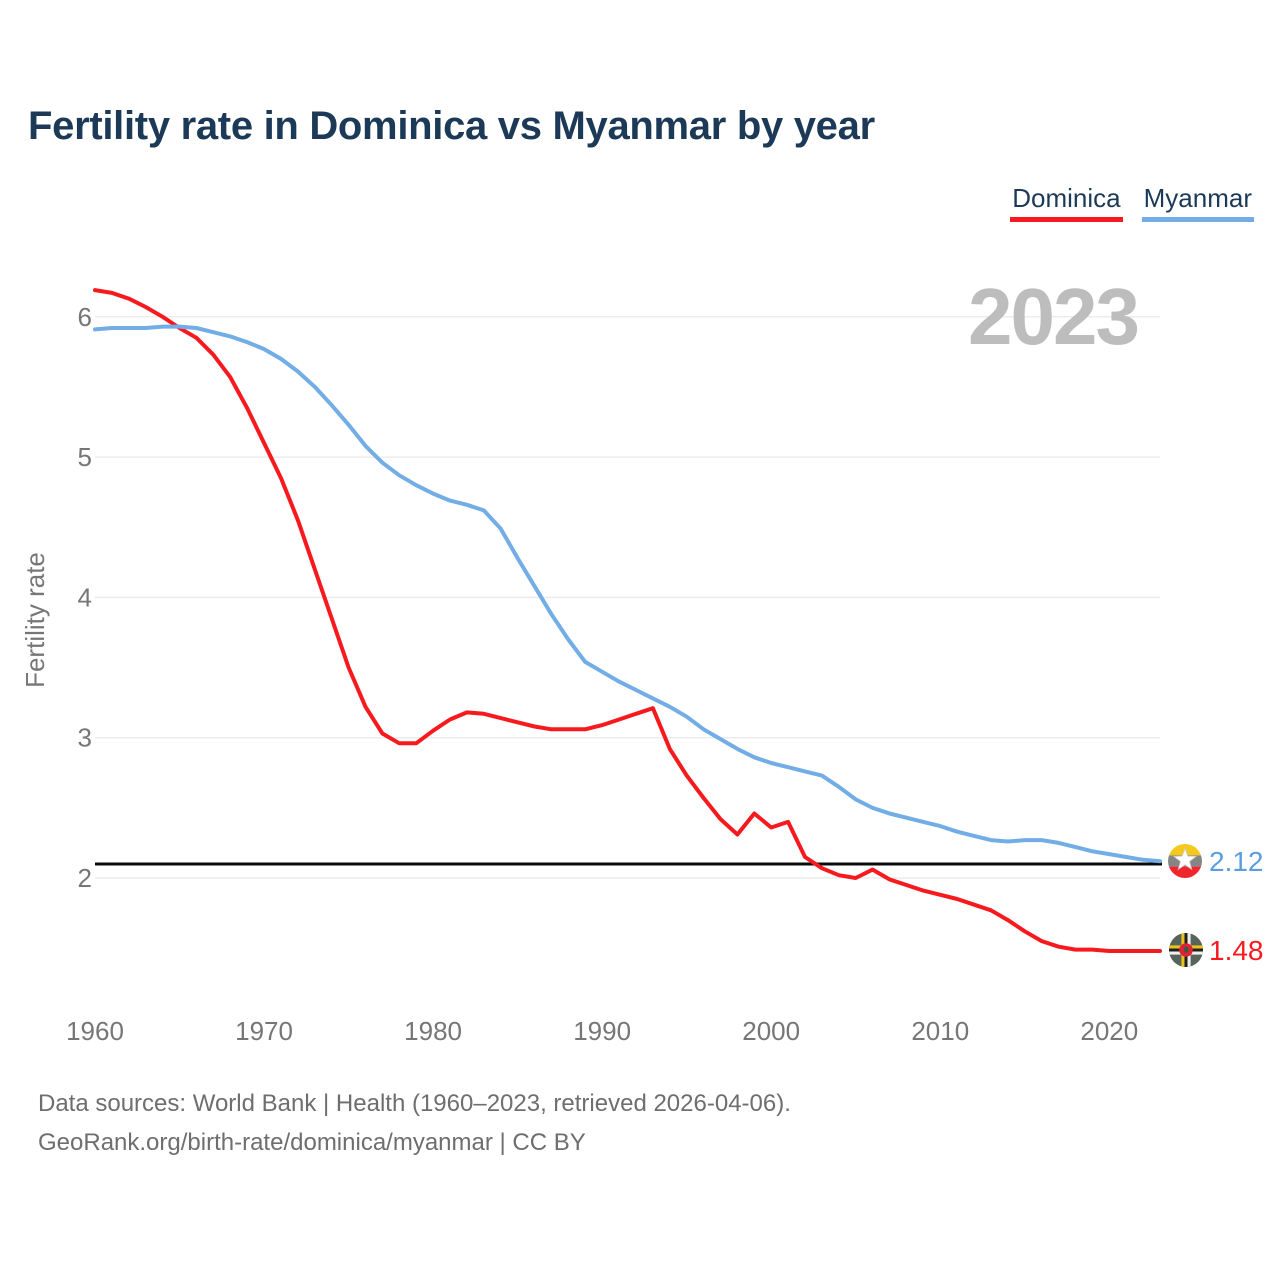 The height and width of the screenshot is (1280, 1280). Describe the element at coordinates (95, 1031) in the screenshot. I see `x-tick-1960: 1960` at that location.